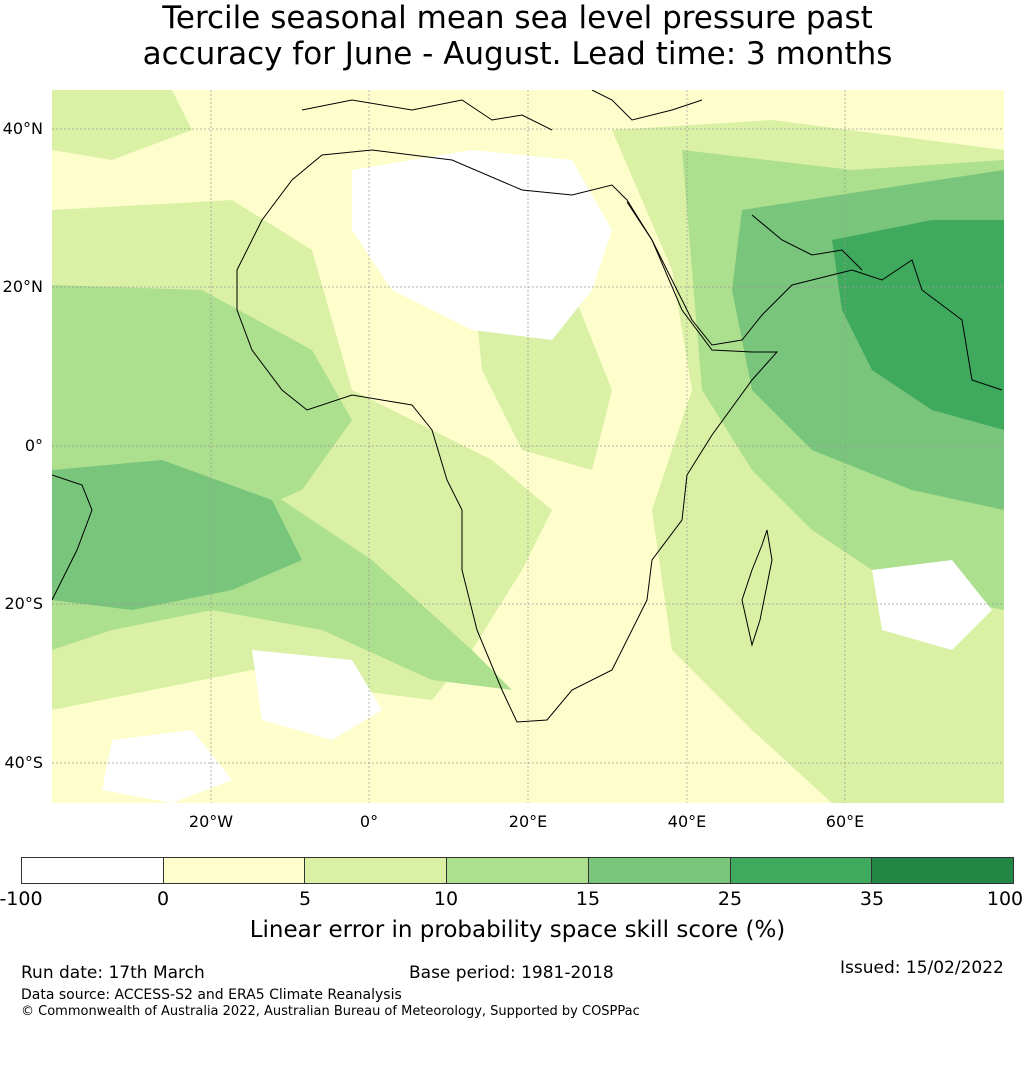 The height and width of the screenshot is (1065, 1035). What do you see at coordinates (22, 286) in the screenshot?
I see `lat-label-20n: 20°N` at bounding box center [22, 286].